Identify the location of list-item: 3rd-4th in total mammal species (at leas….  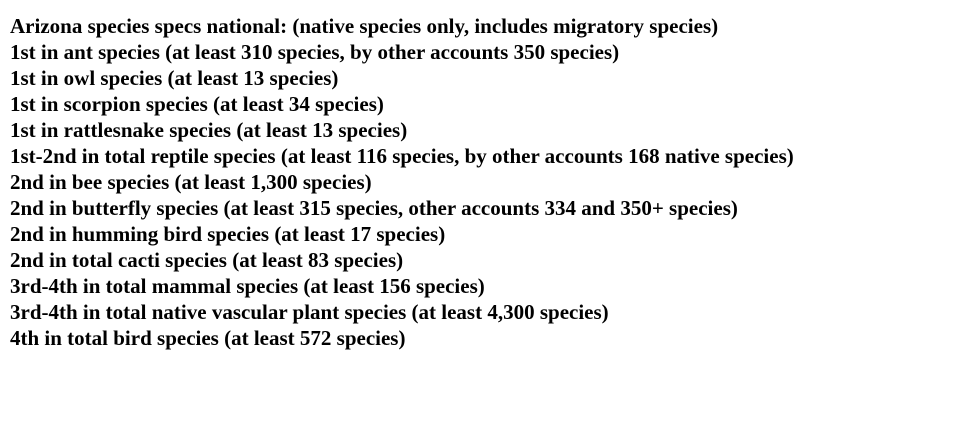
(247, 286).